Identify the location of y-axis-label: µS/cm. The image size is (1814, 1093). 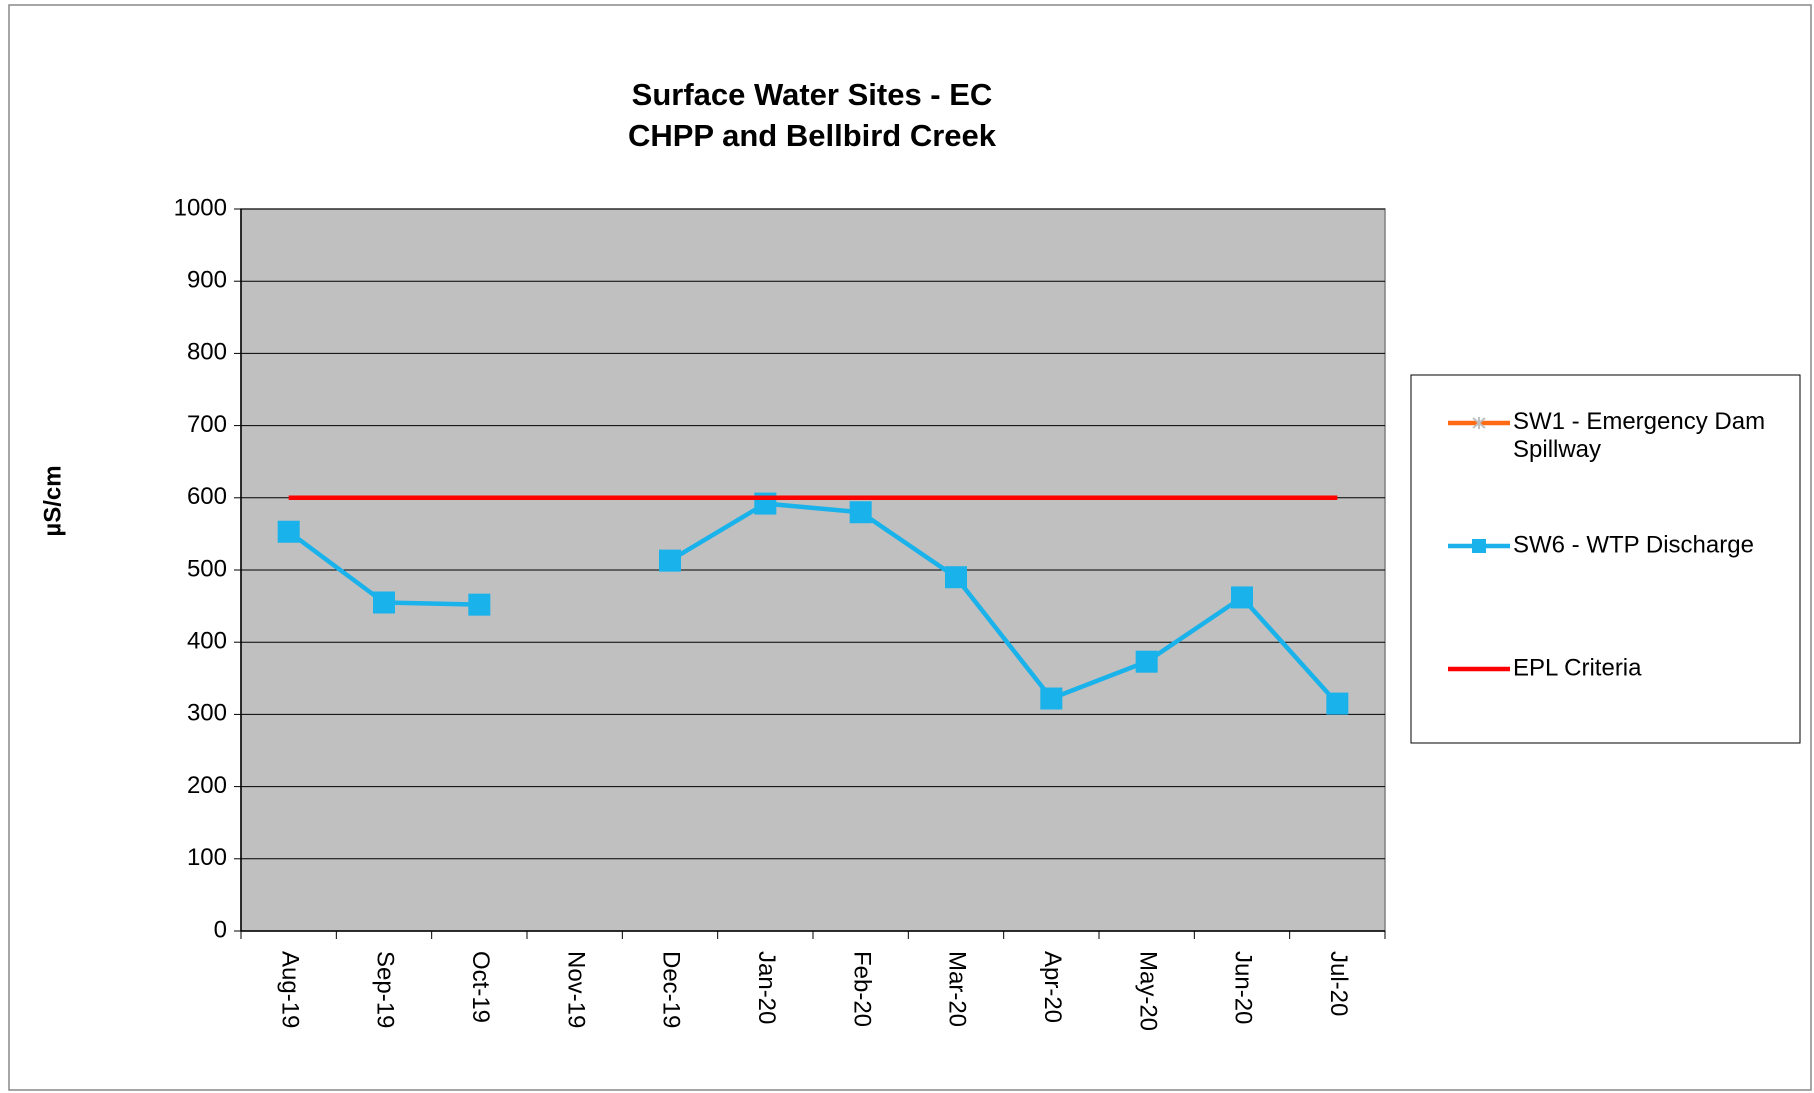
(52, 500).